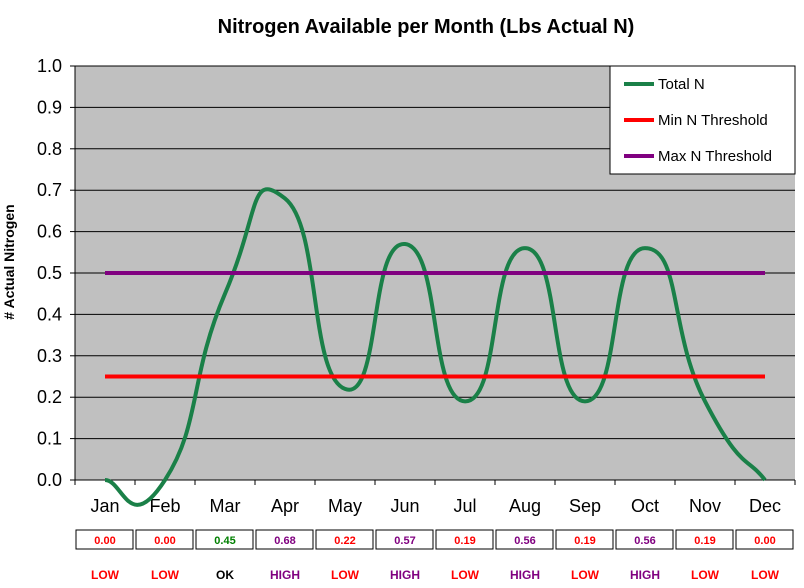 This screenshot has height=588, width=804. What do you see at coordinates (49, 232) in the screenshot?
I see `y-tick-label: 0.6` at bounding box center [49, 232].